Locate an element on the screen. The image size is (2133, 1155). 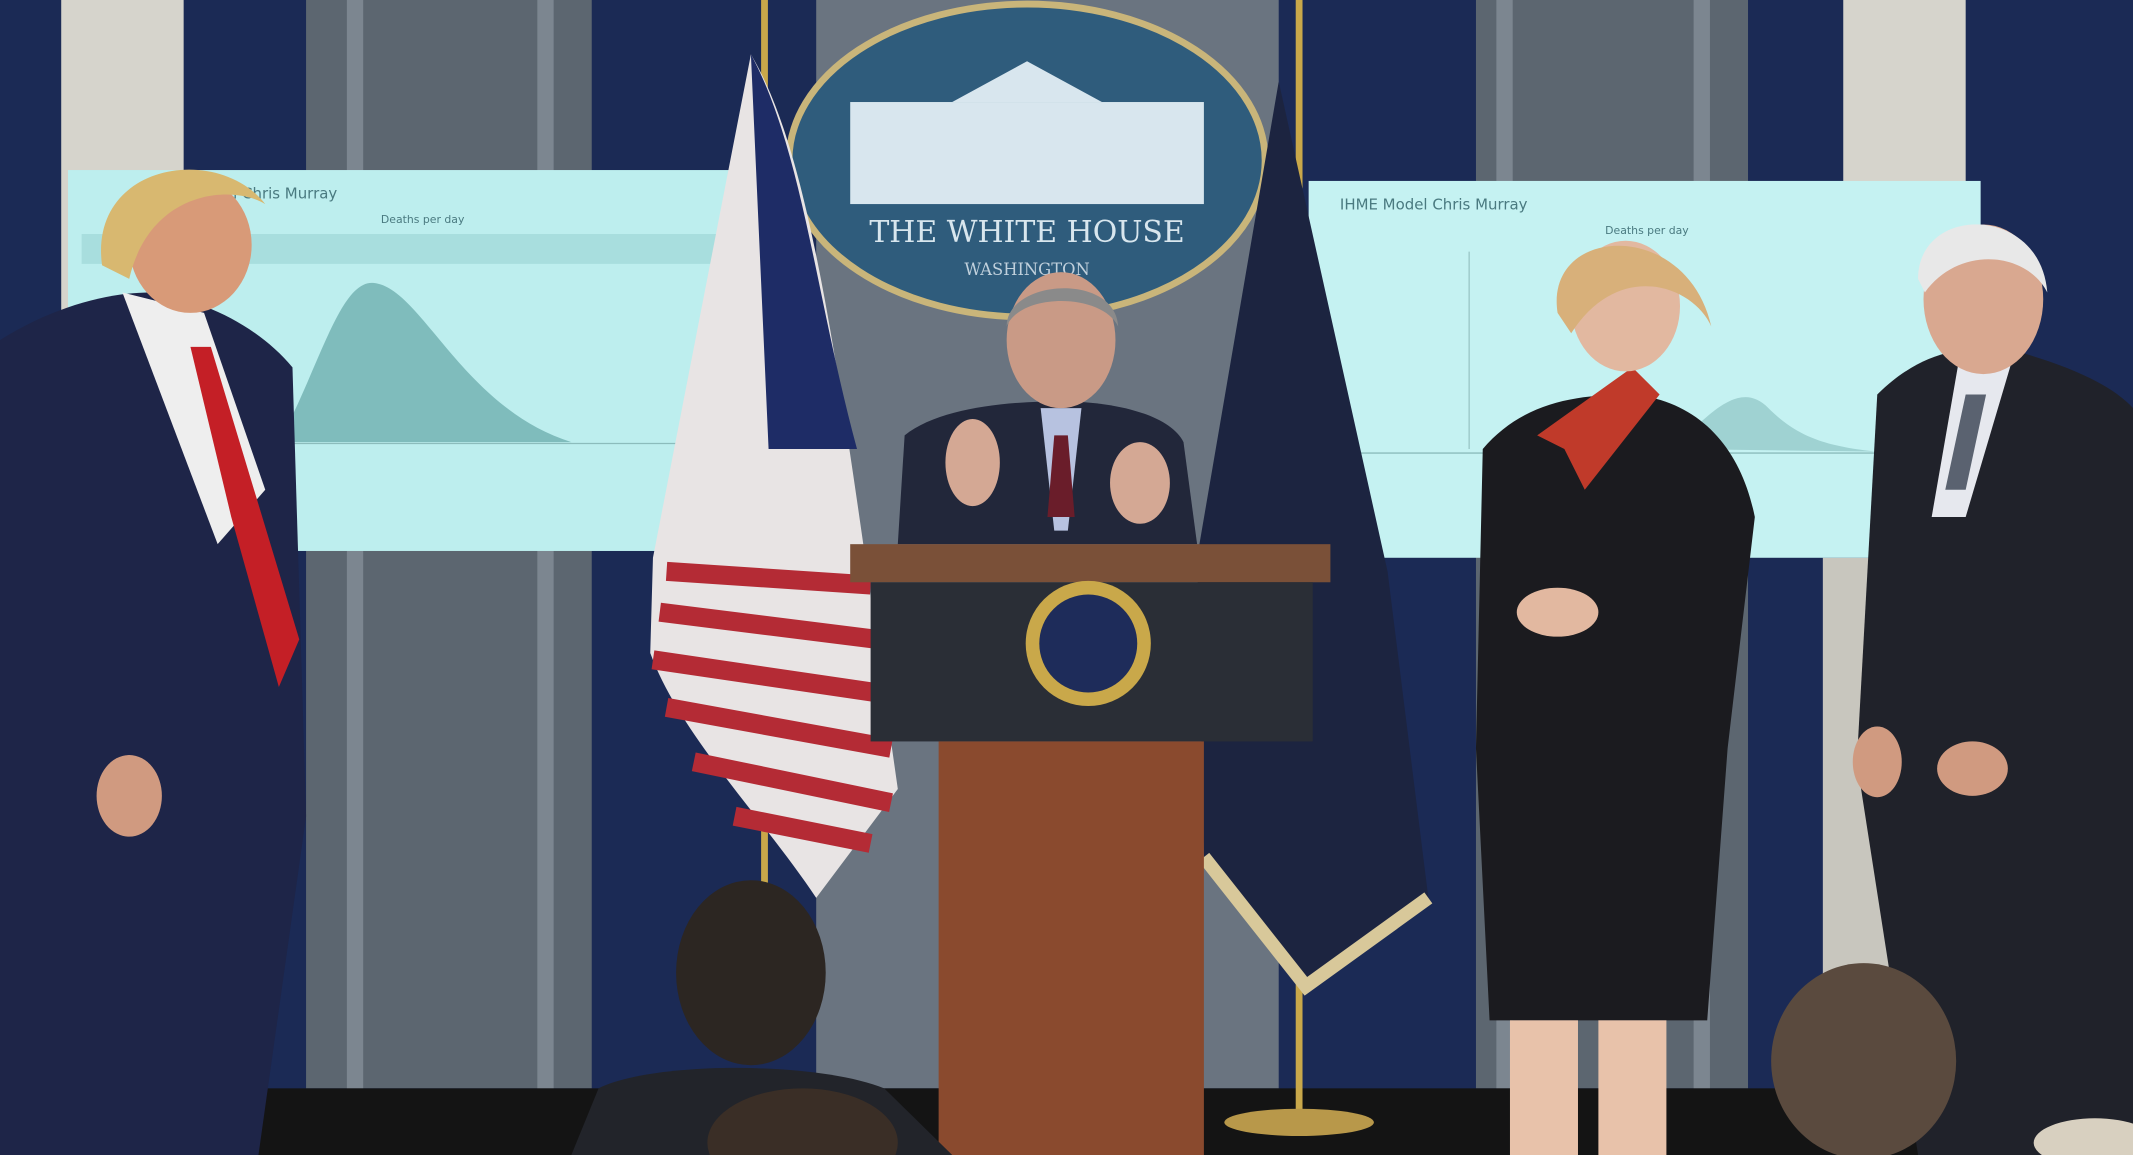
presidential-flag is located at coordinates (1313, 534).